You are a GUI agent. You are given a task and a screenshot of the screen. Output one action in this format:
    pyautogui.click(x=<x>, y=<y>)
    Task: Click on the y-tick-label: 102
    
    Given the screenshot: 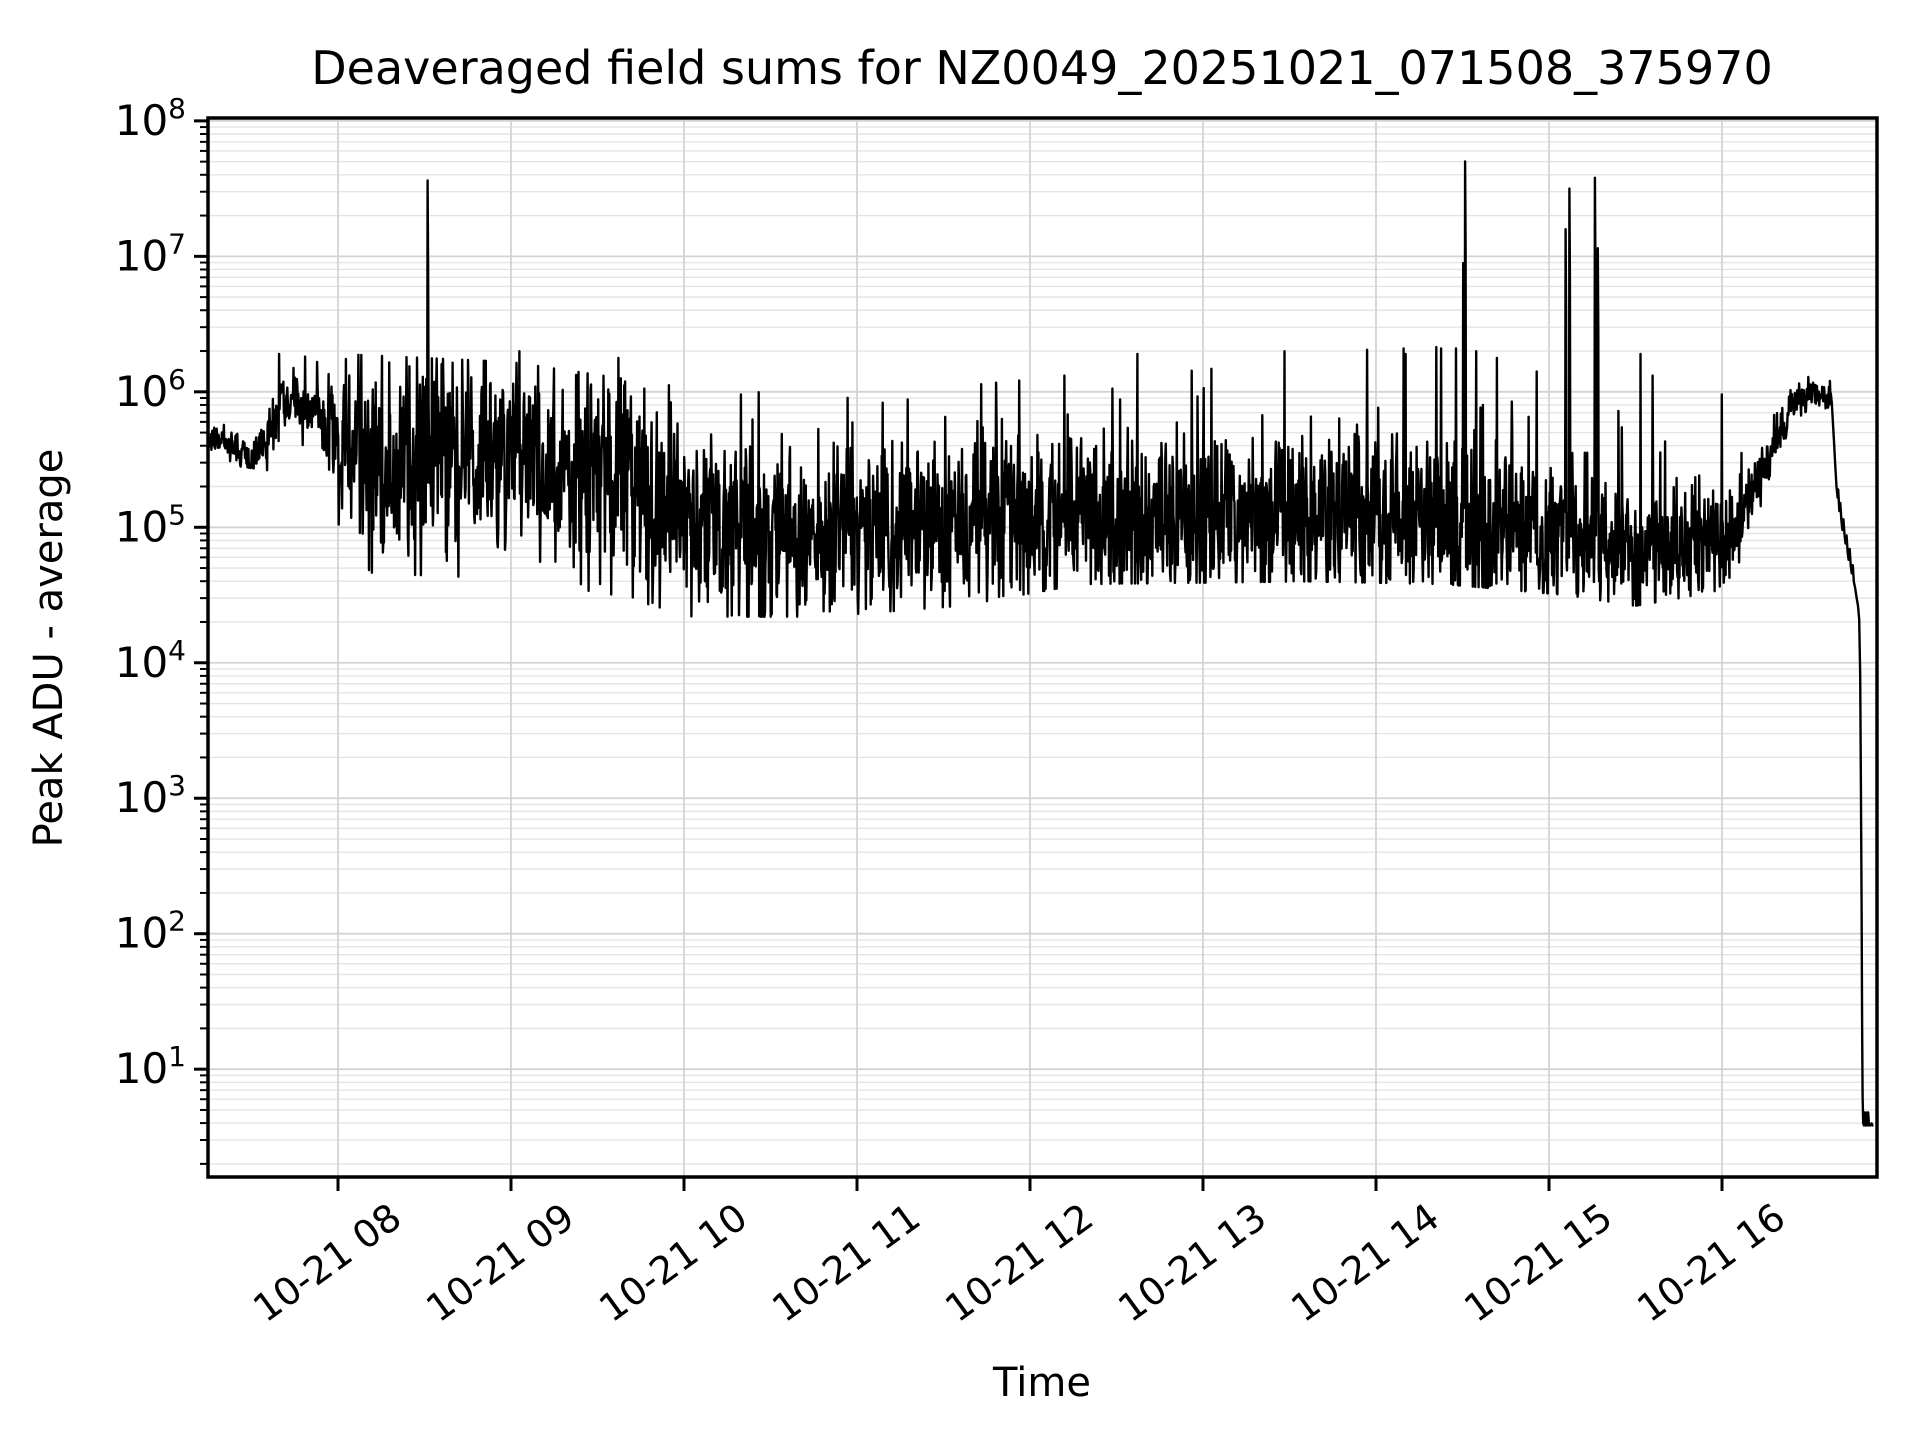 What is the action you would take?
    pyautogui.click(x=150, y=931)
    